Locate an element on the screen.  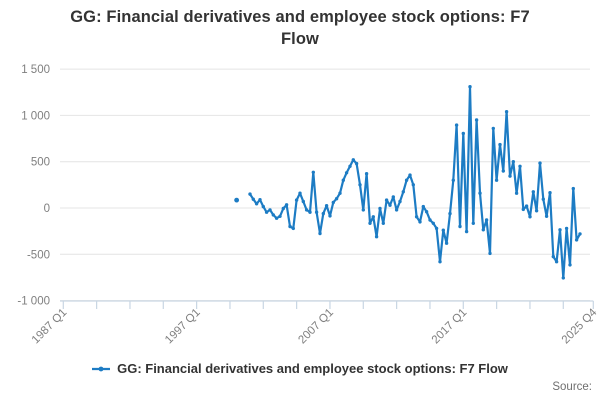
svg-text: 1997 Q1 is located at coordinates (183, 327).